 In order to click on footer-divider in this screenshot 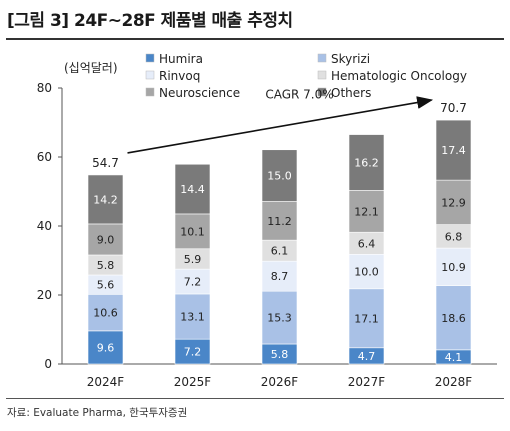, I will do `click(255, 398)`.